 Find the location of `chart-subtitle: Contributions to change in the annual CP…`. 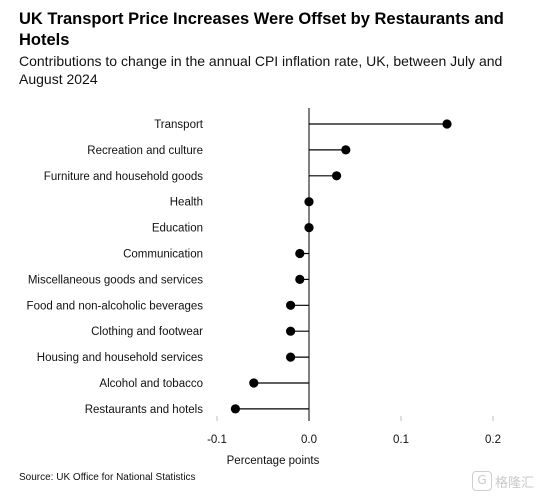

chart-subtitle: Contributions to change in the annual CP… is located at coordinates (261, 70).